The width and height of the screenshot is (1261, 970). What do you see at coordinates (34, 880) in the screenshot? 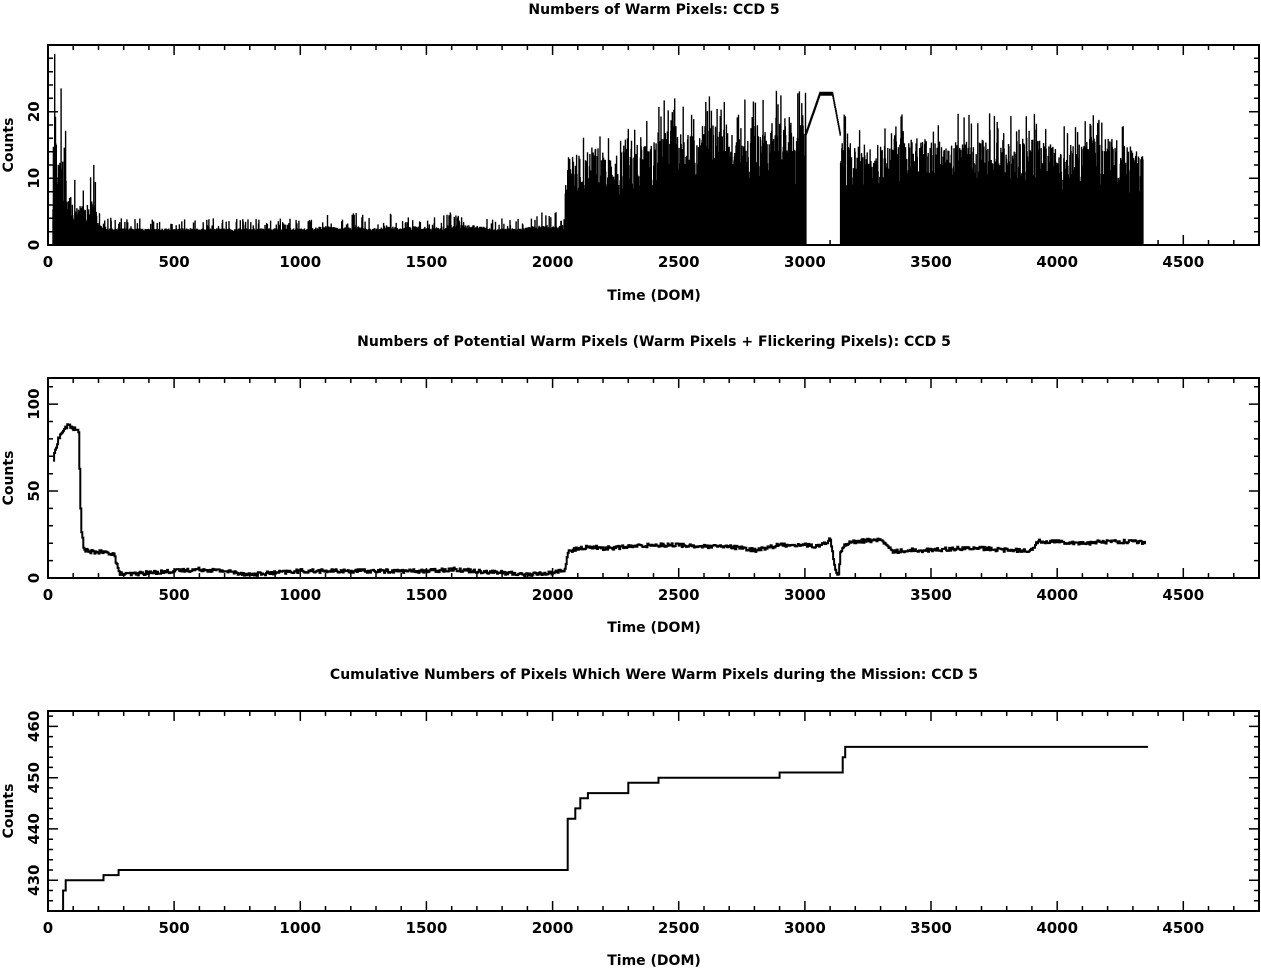
I see `y-tick-label: 430` at bounding box center [34, 880].